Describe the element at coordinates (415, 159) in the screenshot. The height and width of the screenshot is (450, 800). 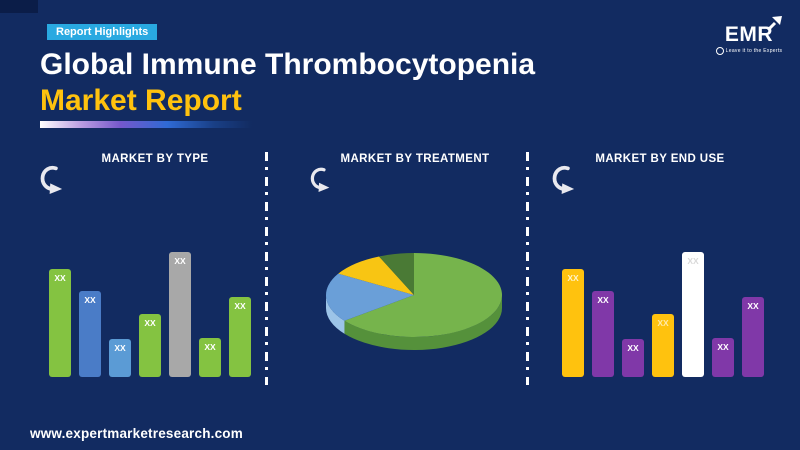
I see `section-title-market-by-treatment: MARKET BY TREATMENT` at that location.